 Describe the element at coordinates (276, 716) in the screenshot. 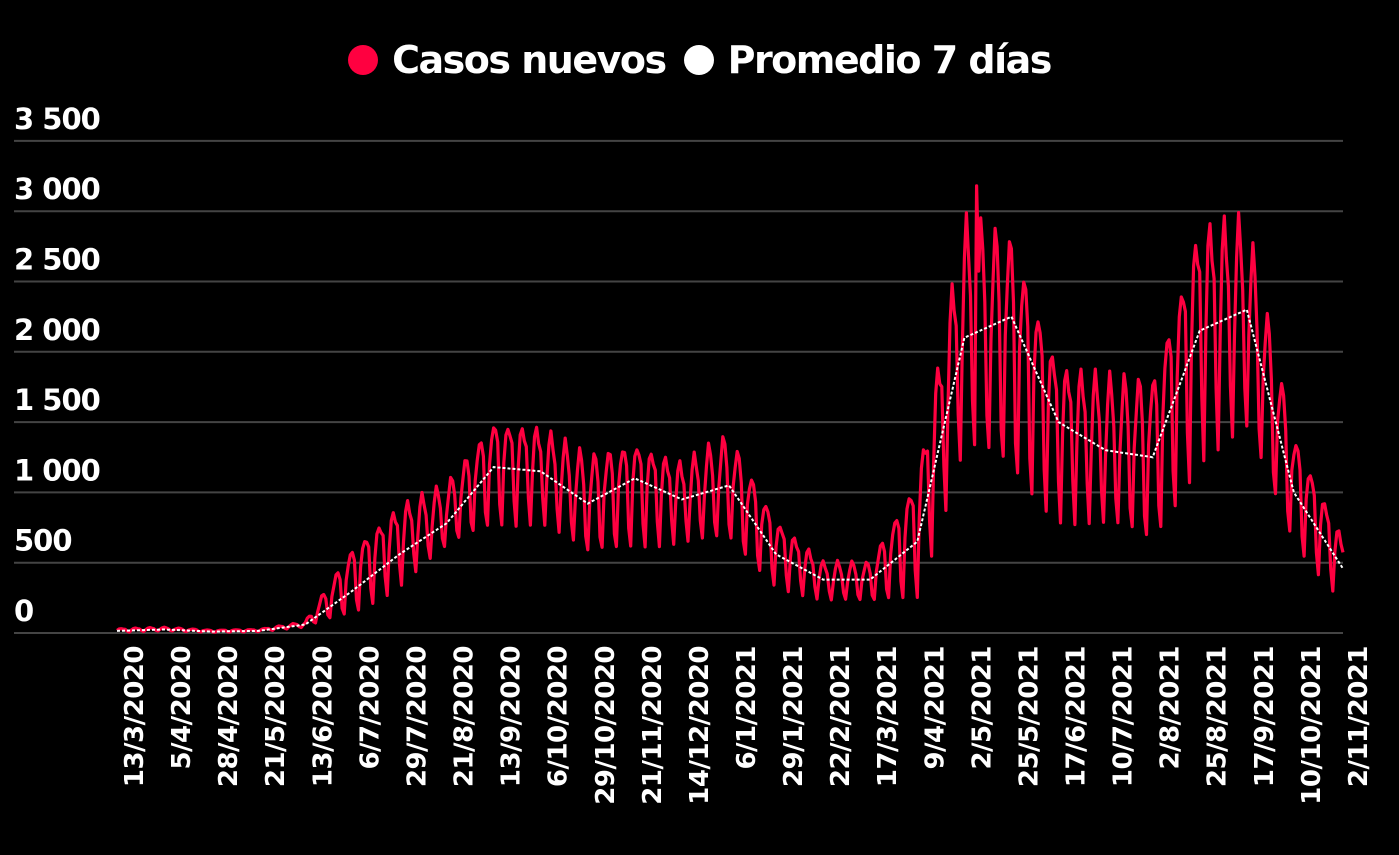

I see `x-tick-label: 21/5/2020` at that location.